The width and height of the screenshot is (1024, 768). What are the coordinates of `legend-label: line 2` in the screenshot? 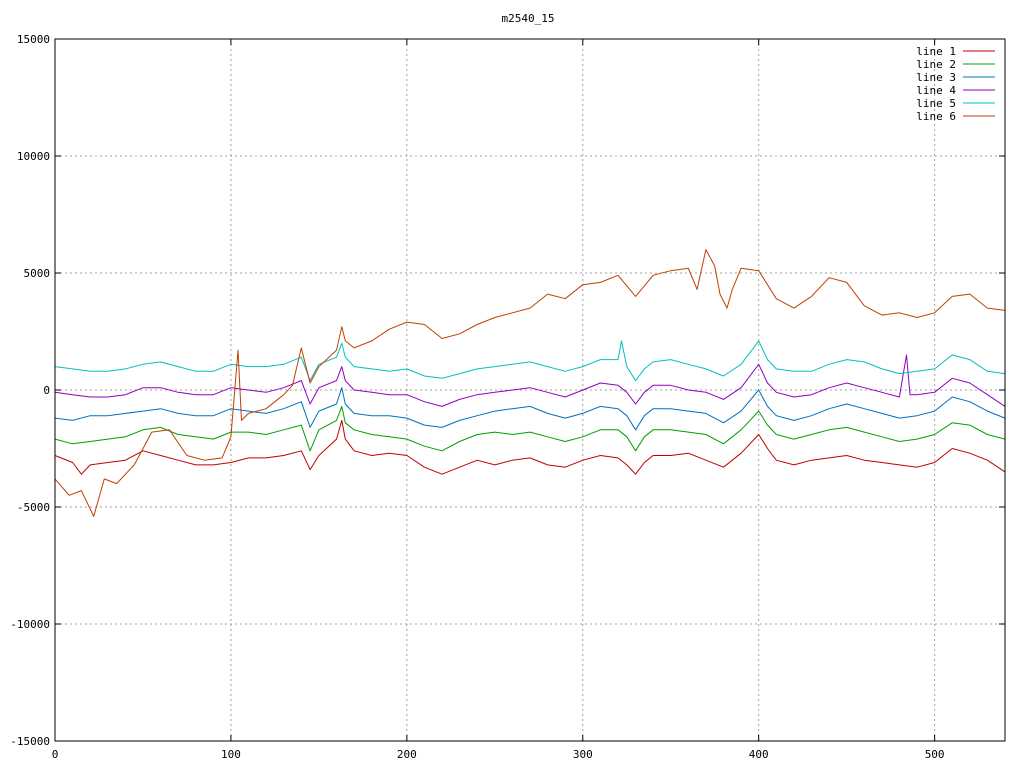 It's located at (936, 64).